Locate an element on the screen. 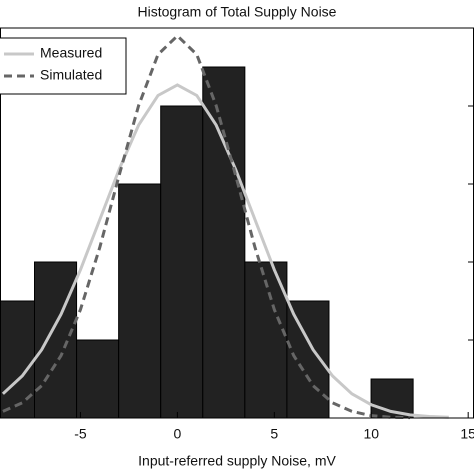 The image size is (474, 474). x-tick-label: -5 is located at coordinates (80, 434).